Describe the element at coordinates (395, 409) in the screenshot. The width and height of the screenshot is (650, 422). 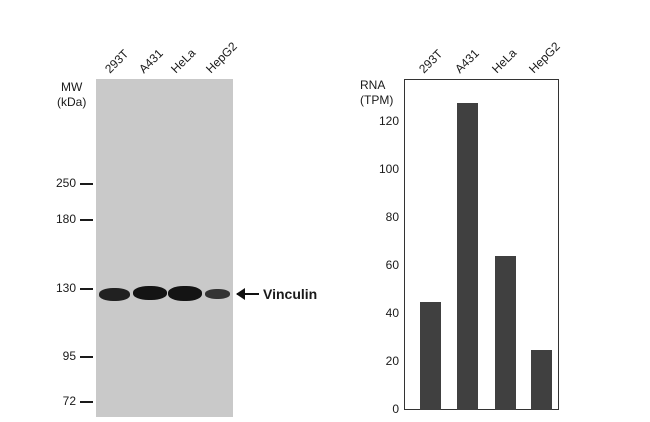
I see `rna-y-tick-label: 0` at that location.